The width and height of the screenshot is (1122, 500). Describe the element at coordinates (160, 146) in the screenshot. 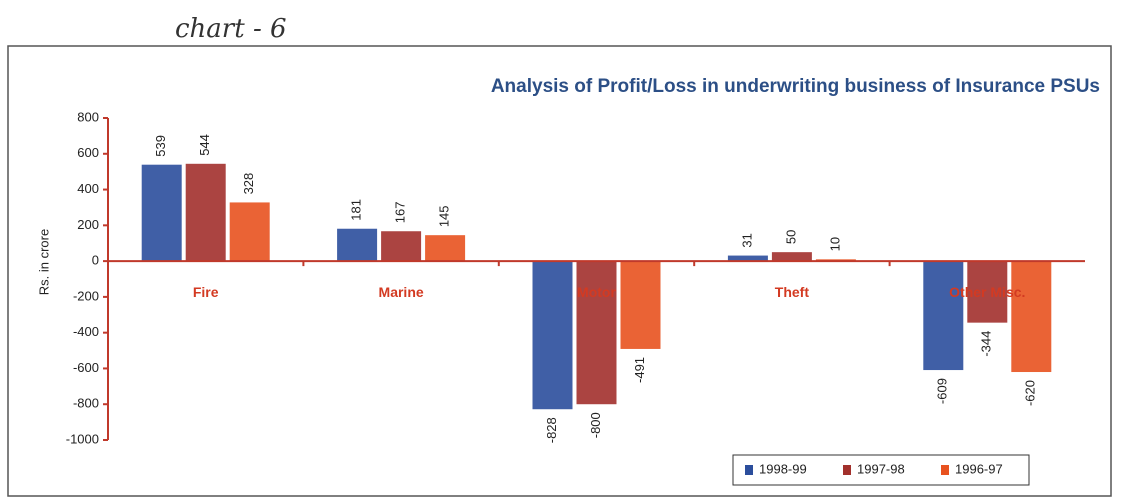

I see `data-label: 539` at that location.